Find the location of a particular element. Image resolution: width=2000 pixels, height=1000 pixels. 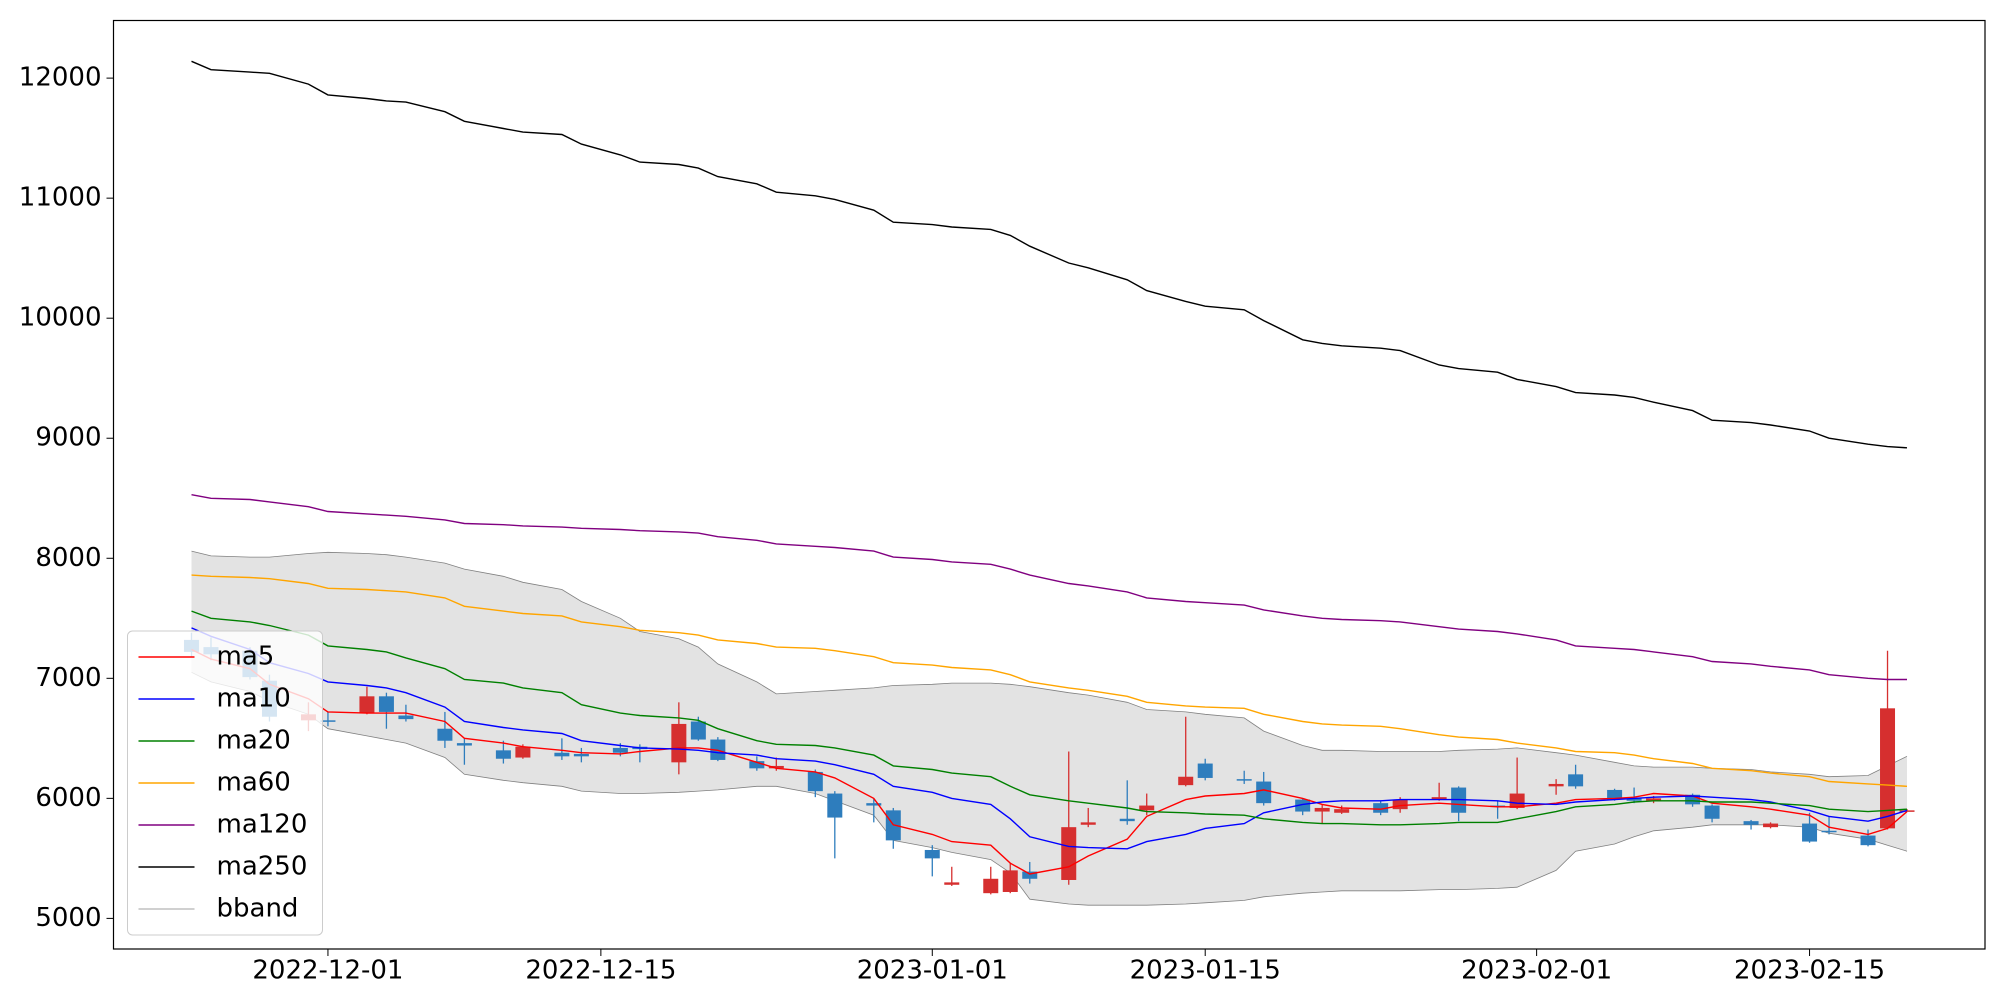

y-tick-label: 11000 is located at coordinates (60, 198).